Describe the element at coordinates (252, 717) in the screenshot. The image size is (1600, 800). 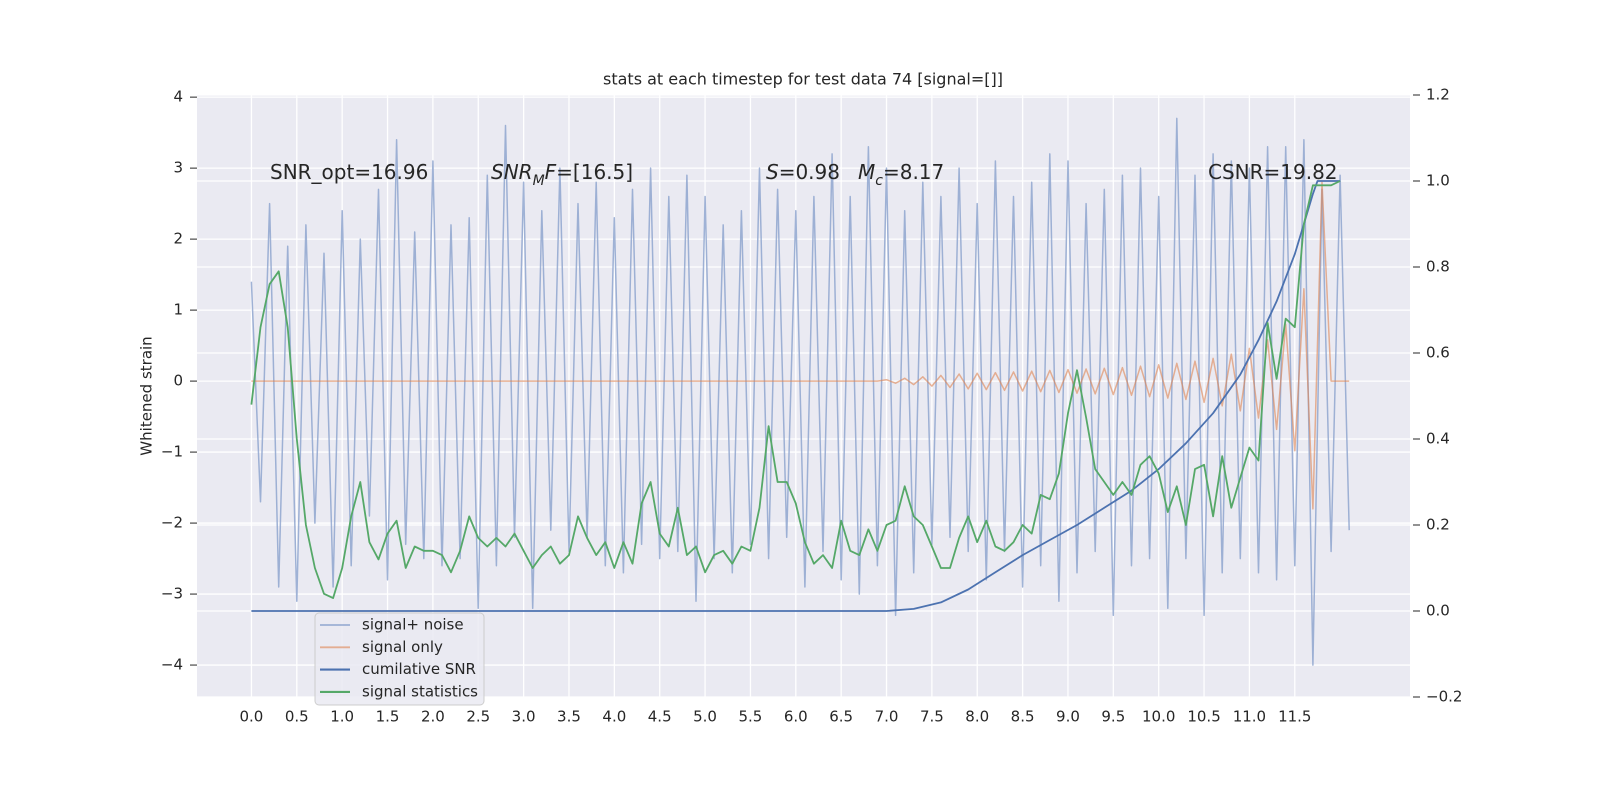
I see `x-tick-label: 0.0` at that location.